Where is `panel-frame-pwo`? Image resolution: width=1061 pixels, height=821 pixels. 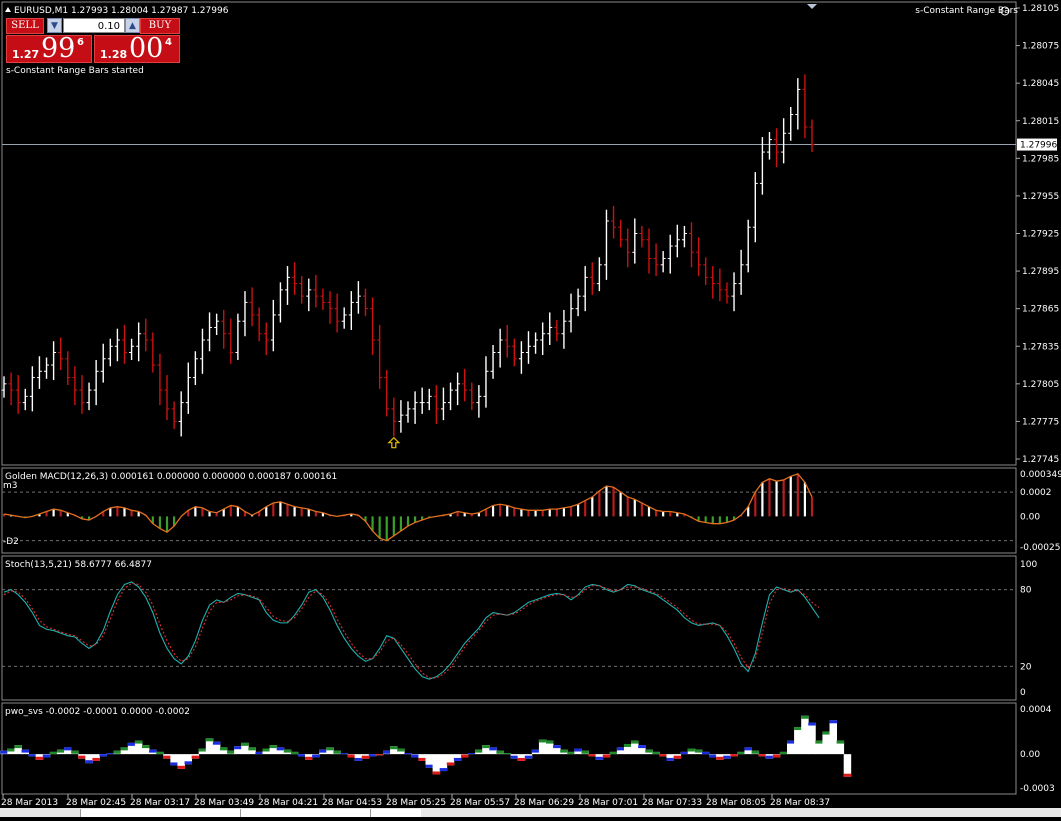
panel-frame-pwo is located at coordinates (509, 748).